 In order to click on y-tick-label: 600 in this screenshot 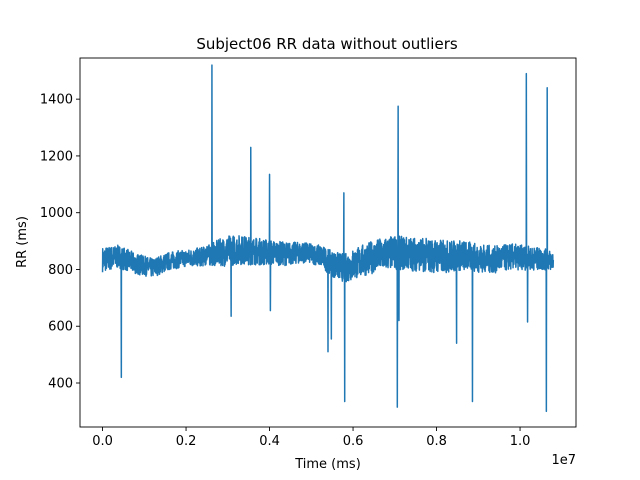, I will do `click(60, 327)`.